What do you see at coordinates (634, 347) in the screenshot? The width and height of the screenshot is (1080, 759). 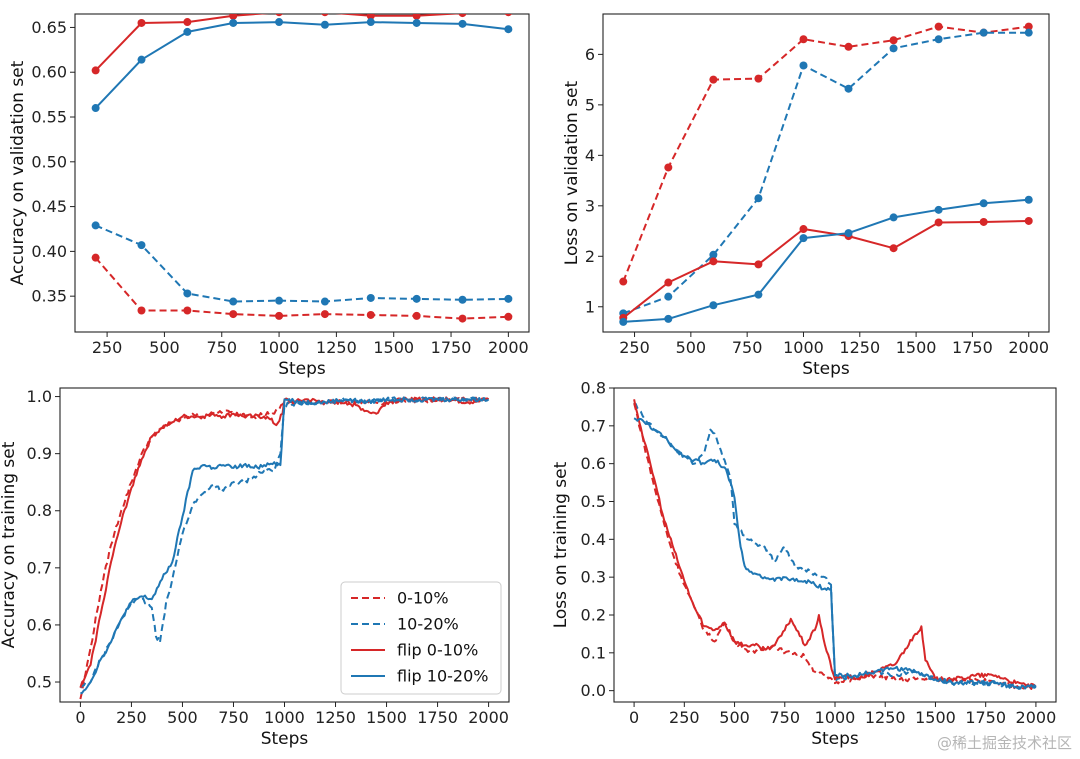 I see `x-tick-label: 250` at bounding box center [634, 347].